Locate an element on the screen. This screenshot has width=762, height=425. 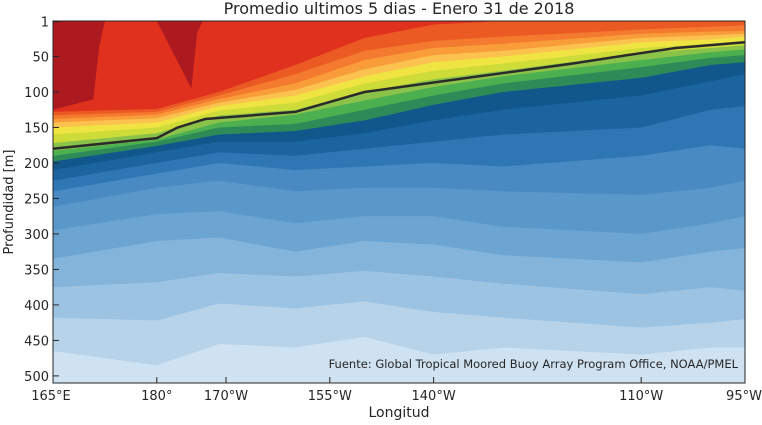
x-tick-label: 140°W is located at coordinates (434, 396).